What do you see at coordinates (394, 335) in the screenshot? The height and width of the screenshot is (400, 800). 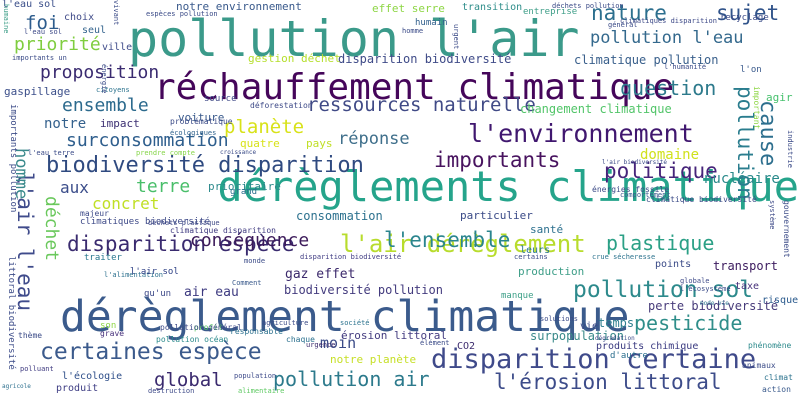 I see `word-56: érosion littoral` at bounding box center [394, 335].